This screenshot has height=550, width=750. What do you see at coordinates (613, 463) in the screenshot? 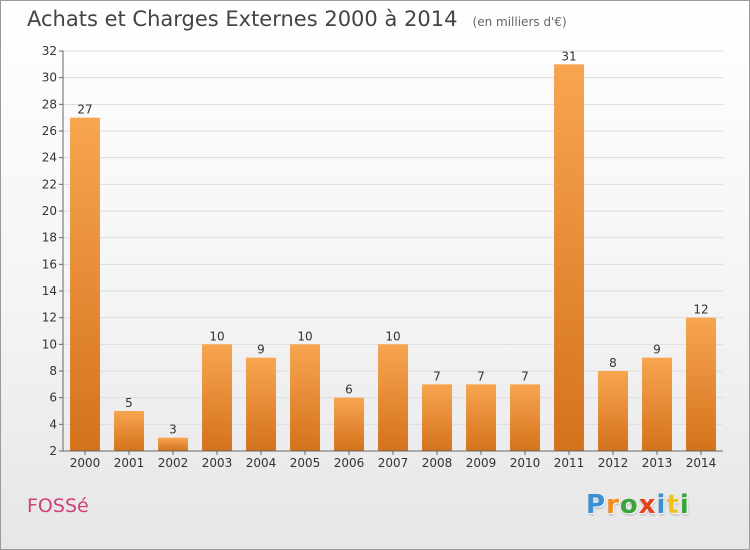
I see `x-tick-label: 2012` at bounding box center [613, 463].